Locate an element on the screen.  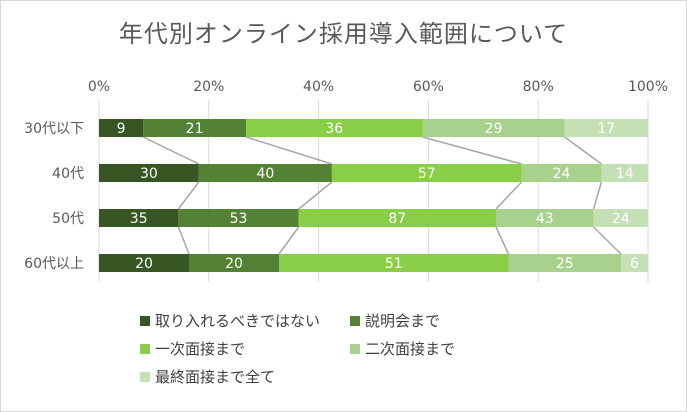
data-label: 17 is located at coordinates (606, 129).